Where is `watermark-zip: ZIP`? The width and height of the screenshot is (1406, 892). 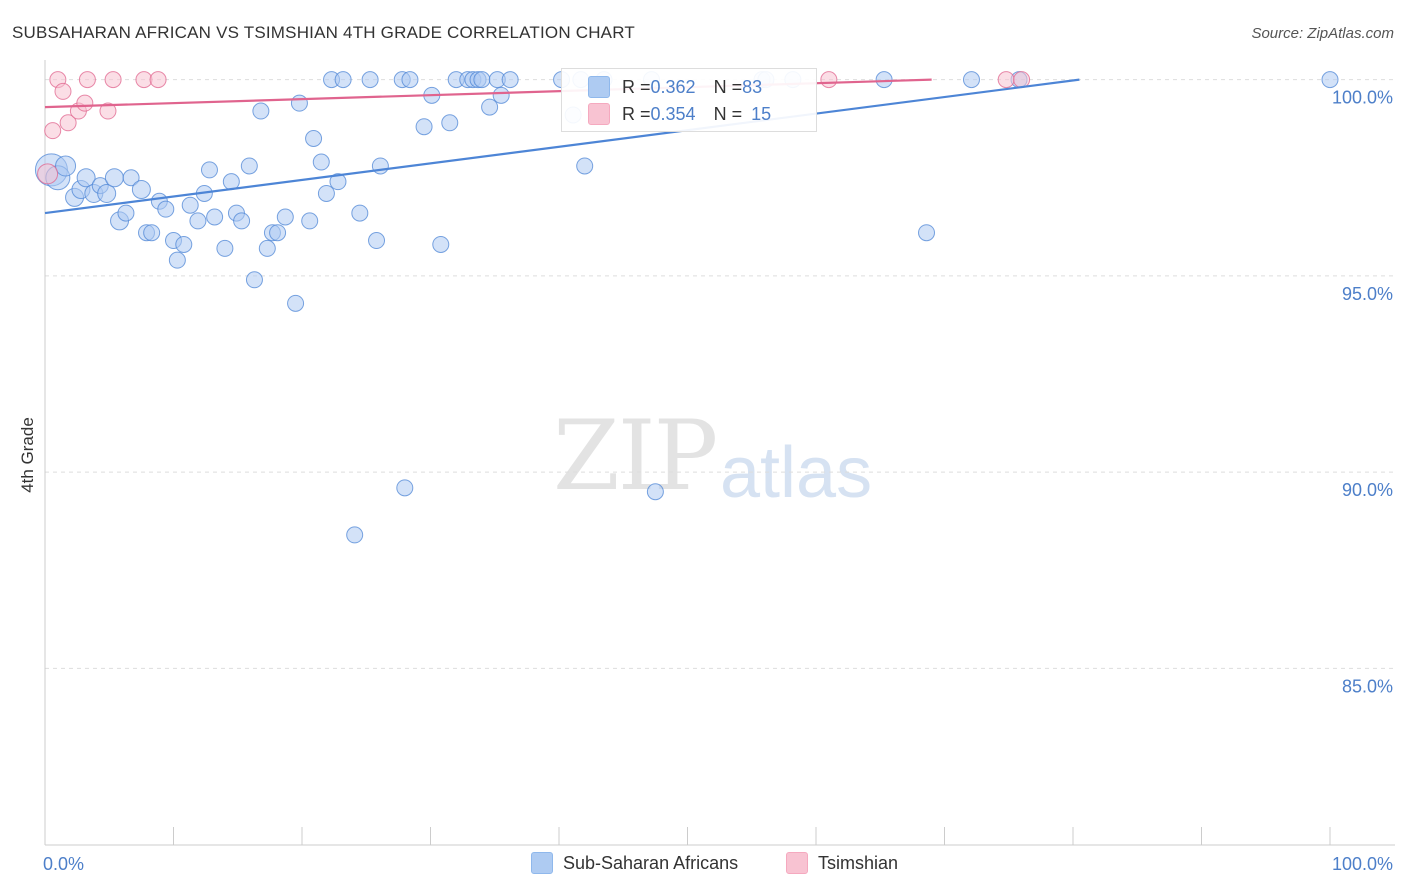 watermark-zip: ZIP is located at coordinates (635, 456).